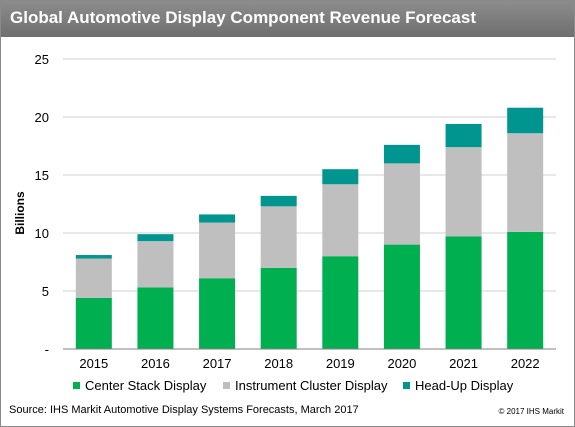 The image size is (575, 427). I want to click on legend-label: Instrument Cluster Display, so click(311, 385).